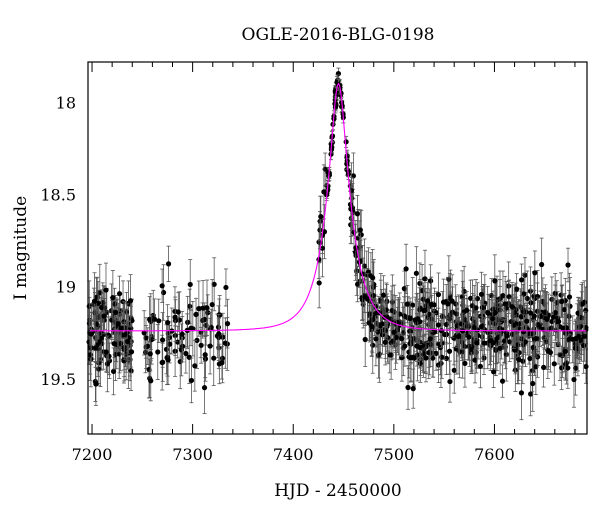  What do you see at coordinates (393, 454) in the screenshot?
I see `x-tick-label: 7500` at bounding box center [393, 454].